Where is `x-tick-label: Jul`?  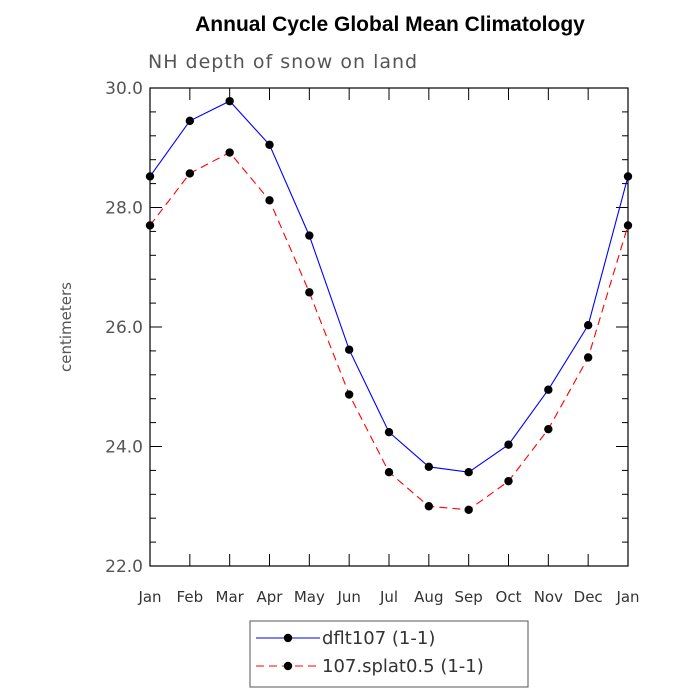 x-tick-label: Jul is located at coordinates (388, 597).